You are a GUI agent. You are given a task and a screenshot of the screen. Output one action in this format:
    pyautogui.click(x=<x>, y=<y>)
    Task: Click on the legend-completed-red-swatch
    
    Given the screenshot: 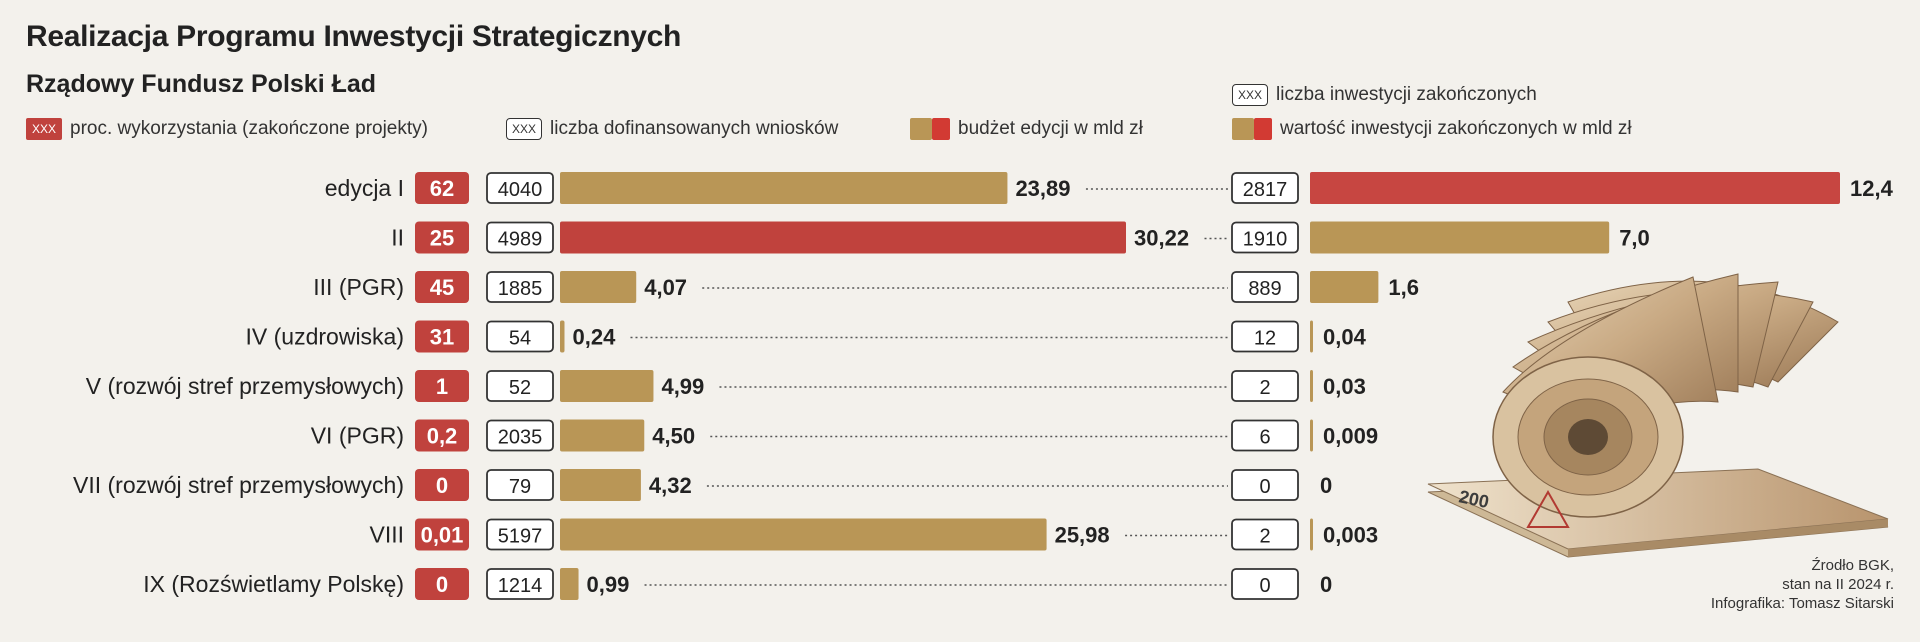 What is the action you would take?
    pyautogui.click(x=1263, y=129)
    